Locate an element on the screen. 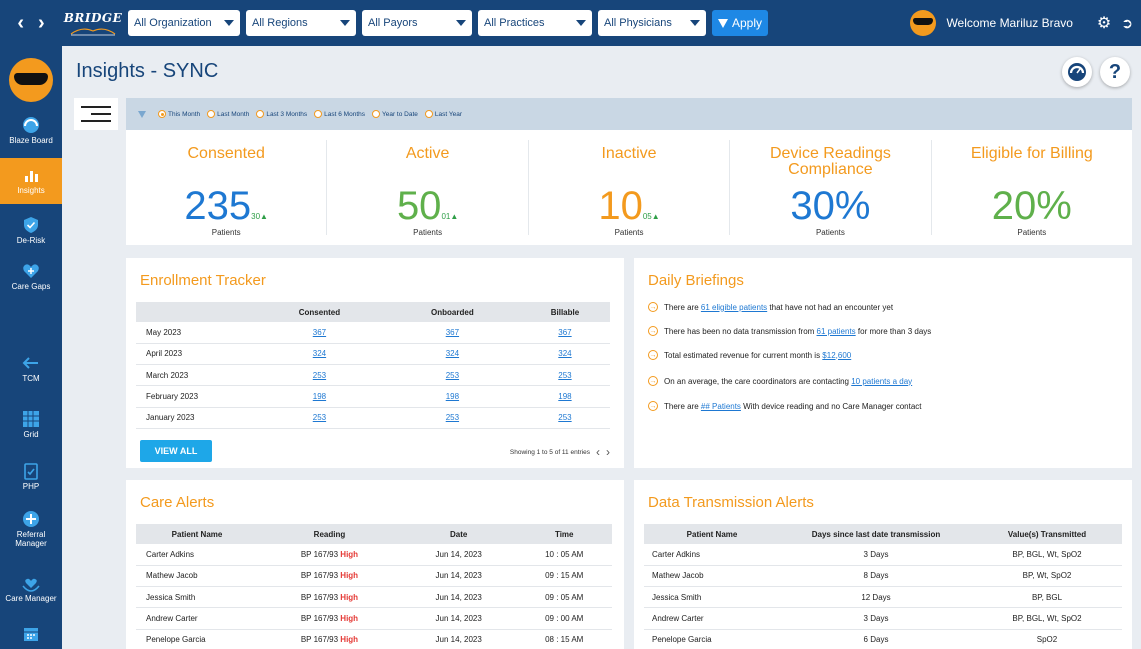 The height and width of the screenshot is (649, 1141). practice-select: All Practices is located at coordinates (535, 23).